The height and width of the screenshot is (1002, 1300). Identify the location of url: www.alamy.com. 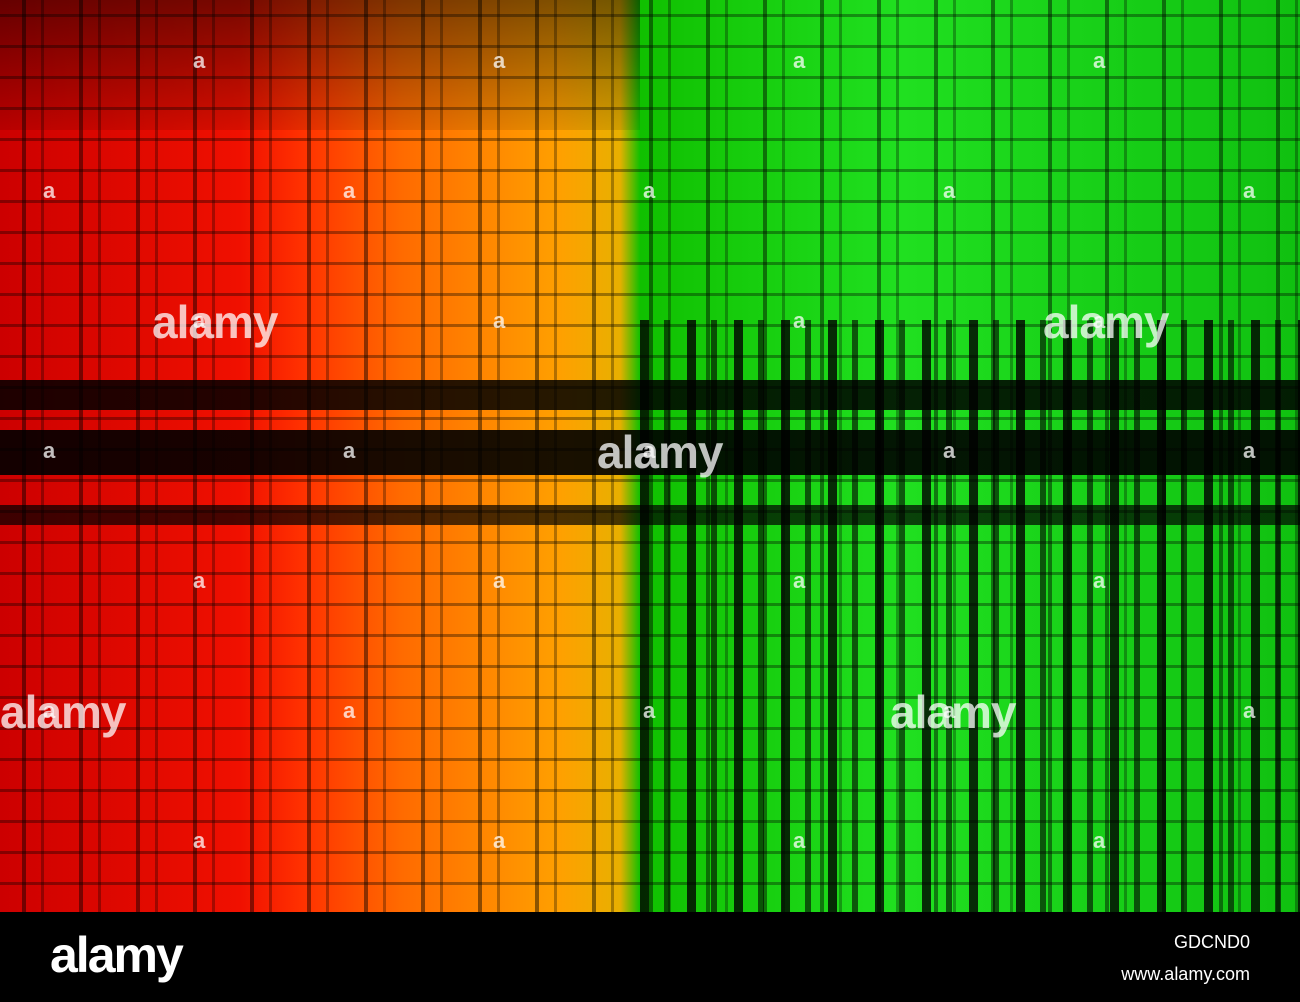
(1185, 974).